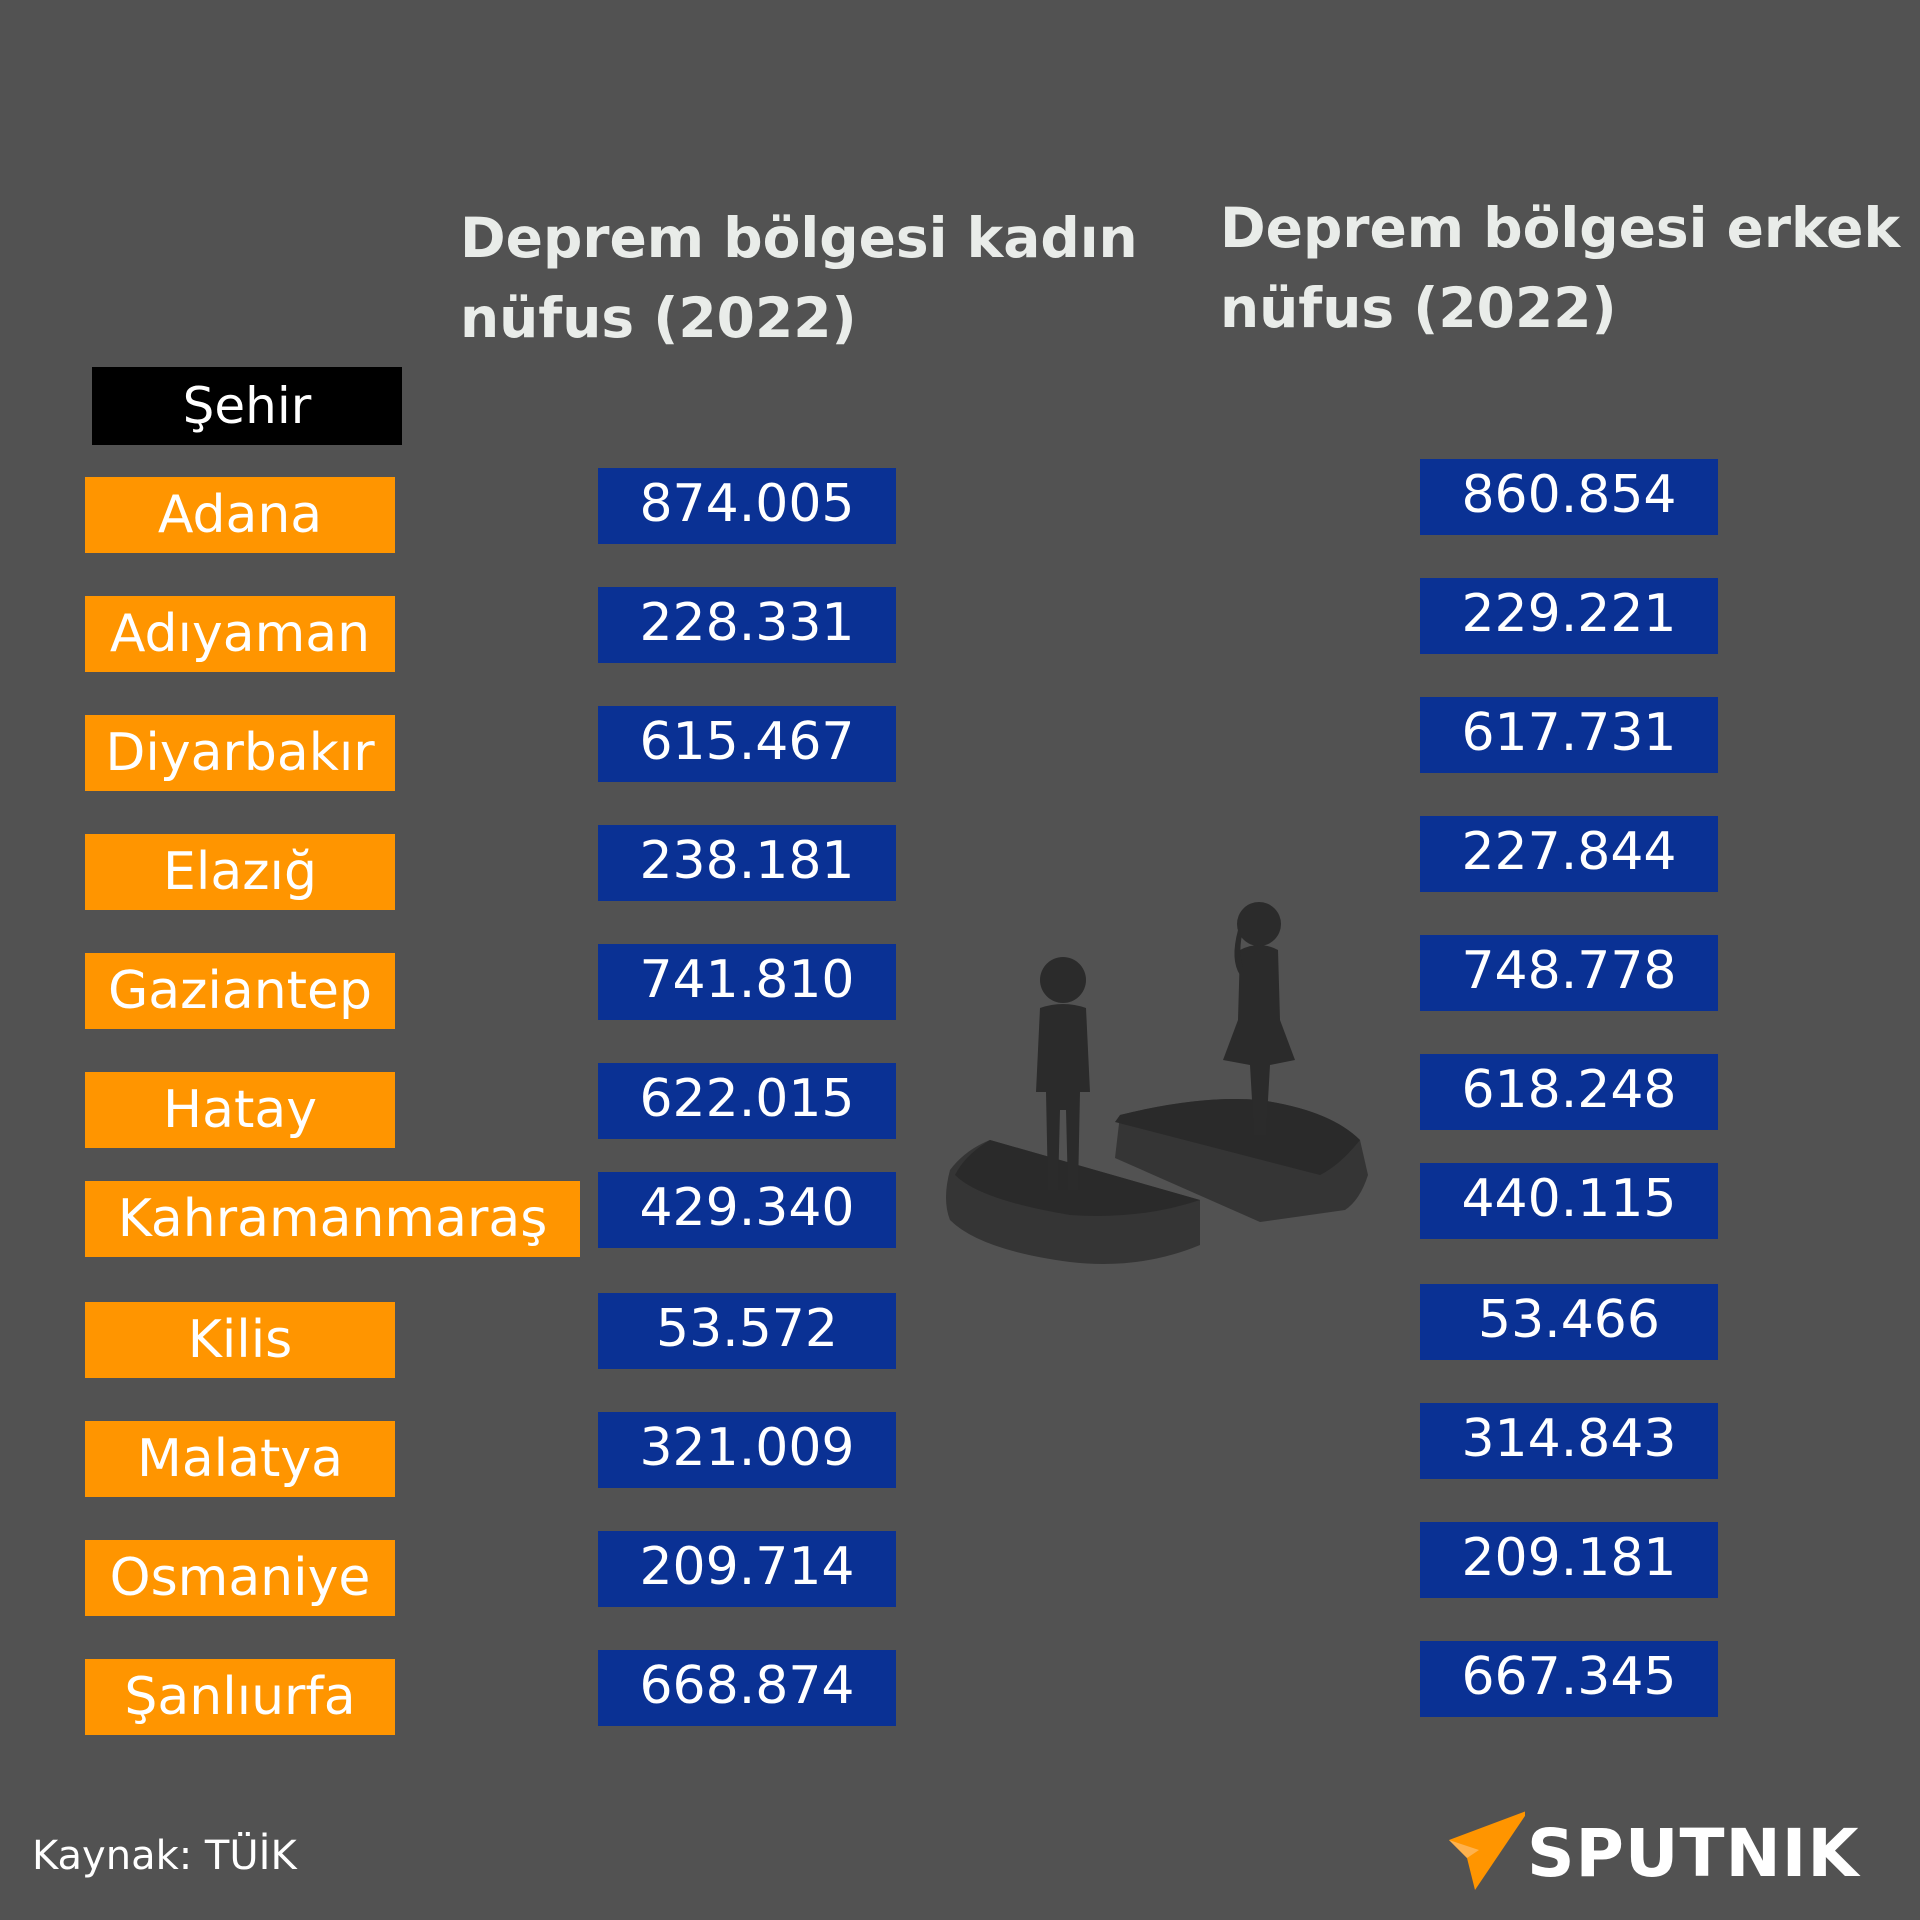 Image resolution: width=1920 pixels, height=1920 pixels. I want to click on male-value: 667.345, so click(1569, 1679).